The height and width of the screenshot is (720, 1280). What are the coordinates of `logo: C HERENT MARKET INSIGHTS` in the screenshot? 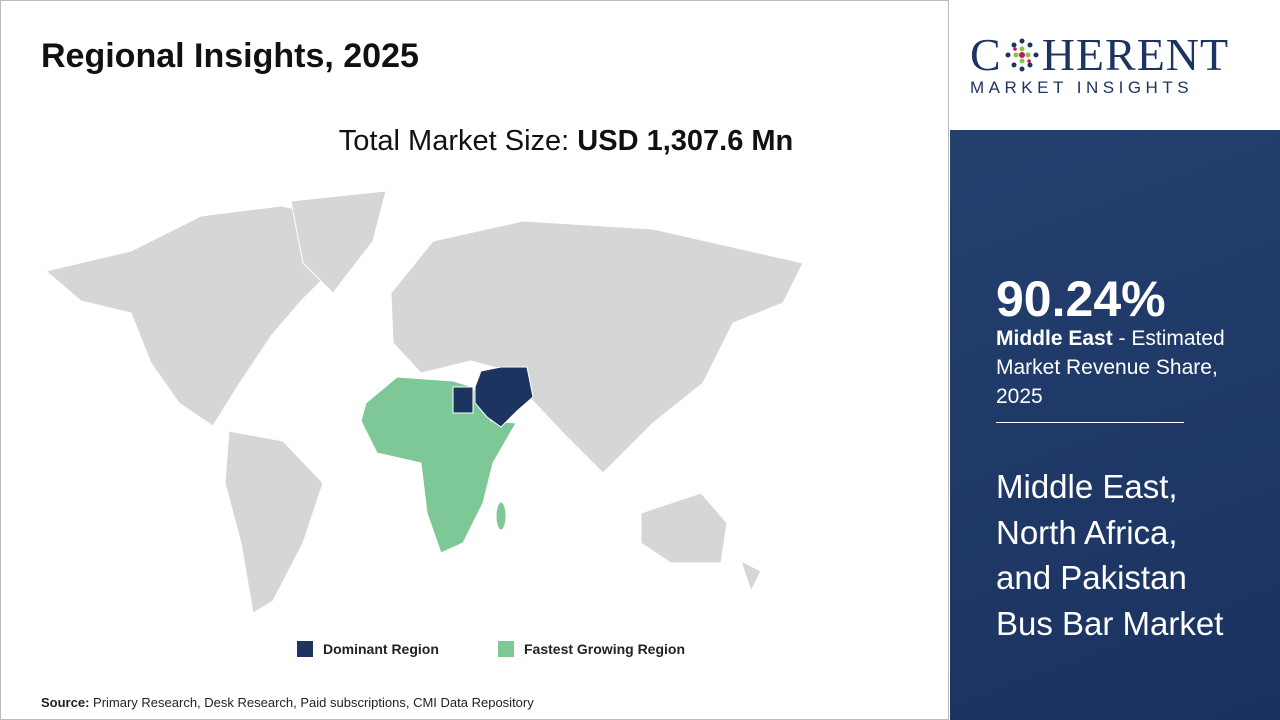 It's located at (1115, 65).